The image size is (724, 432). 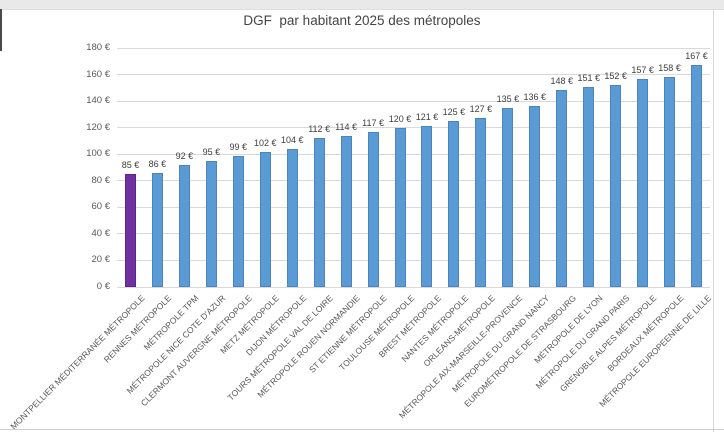 I want to click on chart-title: DGF par habitant 2025 des métropoles, so click(x=362, y=20).